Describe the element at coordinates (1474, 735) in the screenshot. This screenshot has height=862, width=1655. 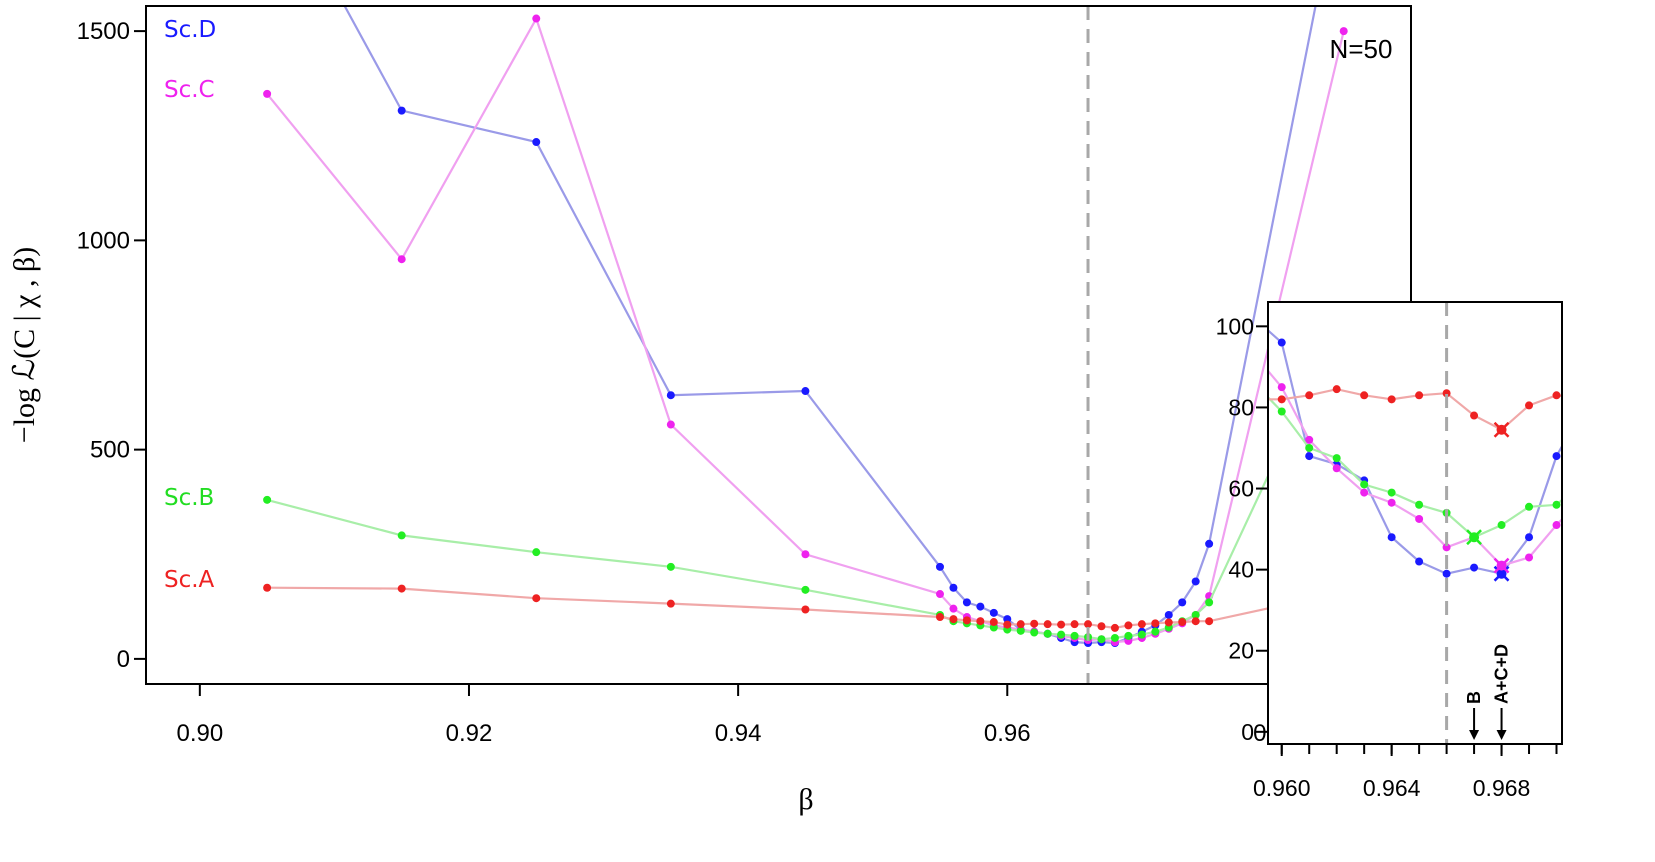
I see `arrow-head` at that location.